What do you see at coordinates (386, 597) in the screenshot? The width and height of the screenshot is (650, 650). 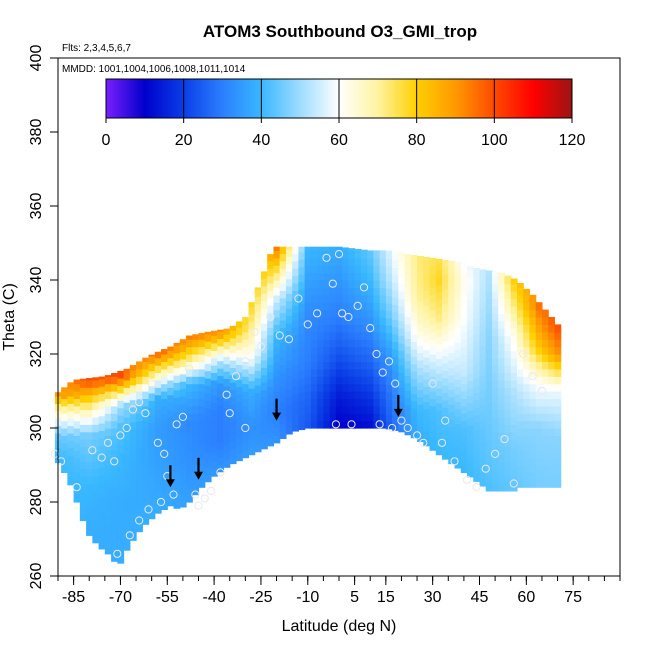 I see `x-tick-label: 15` at bounding box center [386, 597].